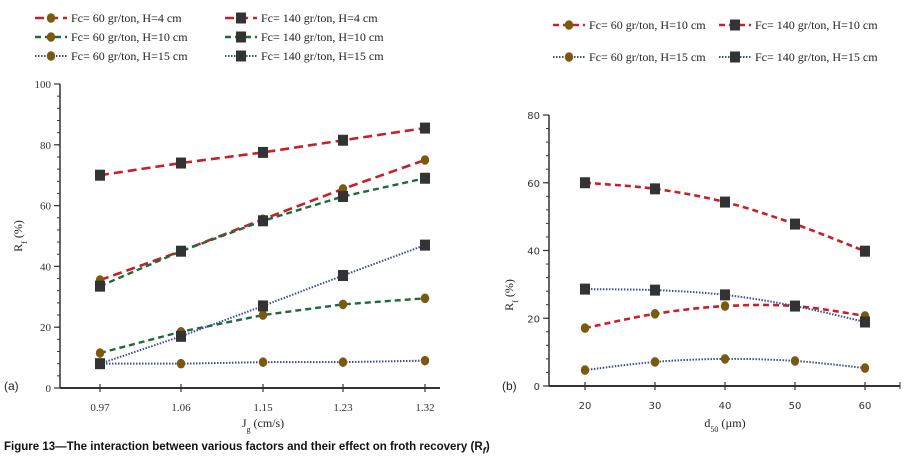 Image resolution: width=908 pixels, height=462 pixels. Describe the element at coordinates (126, 18) in the screenshot. I see `legend-label: Fc= 60 gr/ton, H=4 cm` at that location.